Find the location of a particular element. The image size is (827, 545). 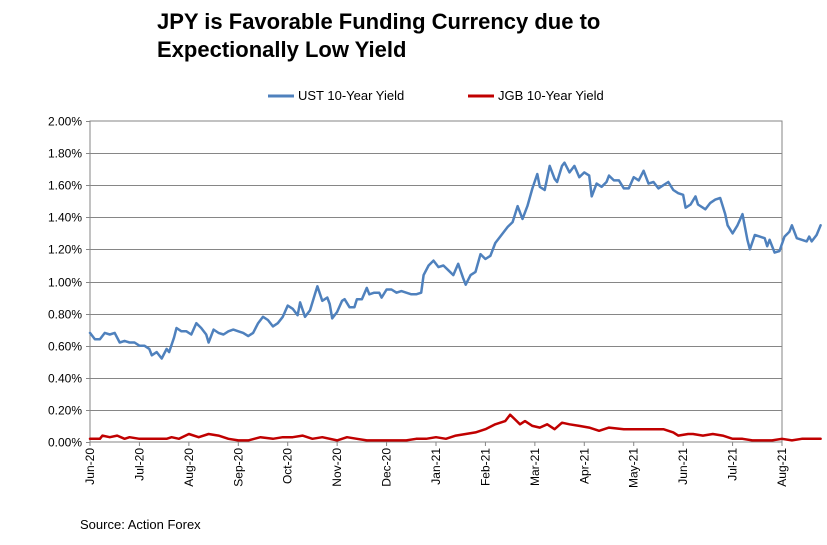

x-tick-label: Oct-20 is located at coordinates (288, 466).